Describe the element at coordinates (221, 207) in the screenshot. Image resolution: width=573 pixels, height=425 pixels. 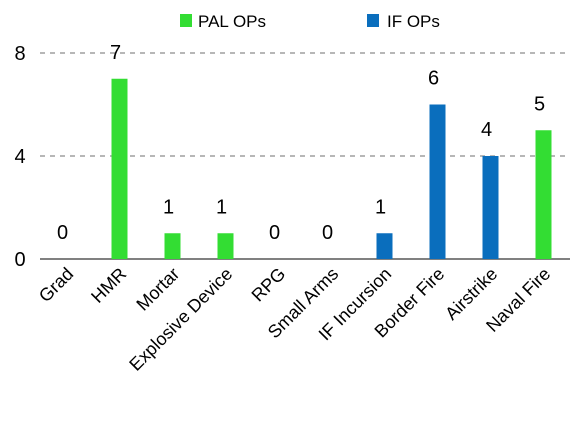
I see `data-label-explosive-device: 1` at that location.